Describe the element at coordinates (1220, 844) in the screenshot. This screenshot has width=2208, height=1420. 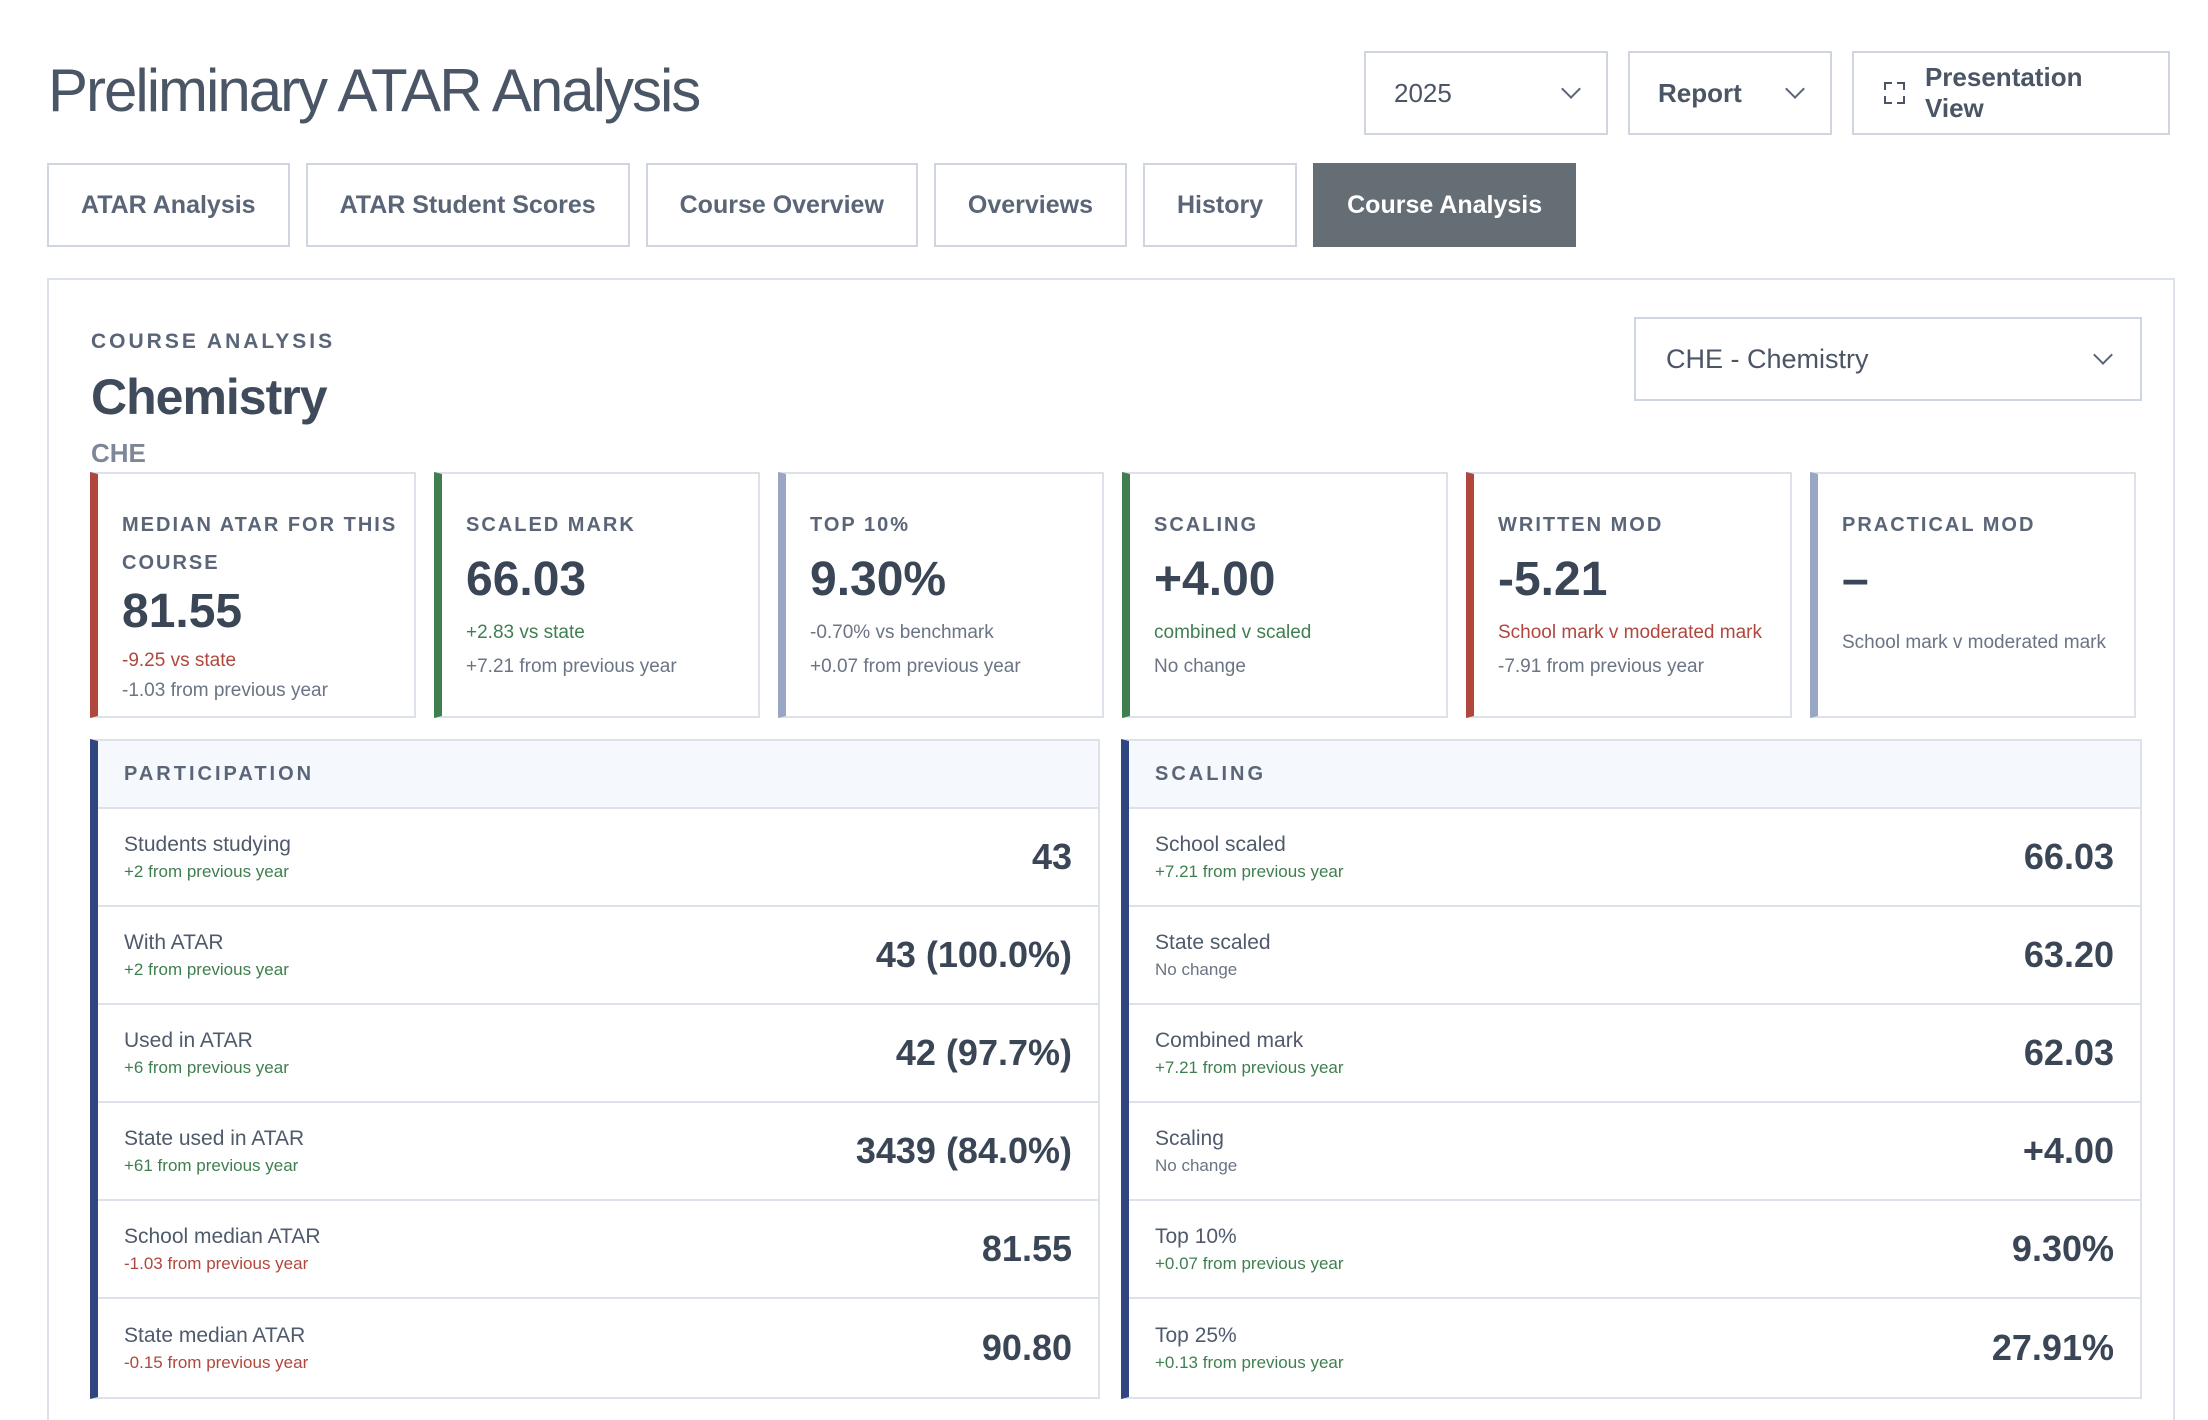
I see `row-label: School scaled` at that location.